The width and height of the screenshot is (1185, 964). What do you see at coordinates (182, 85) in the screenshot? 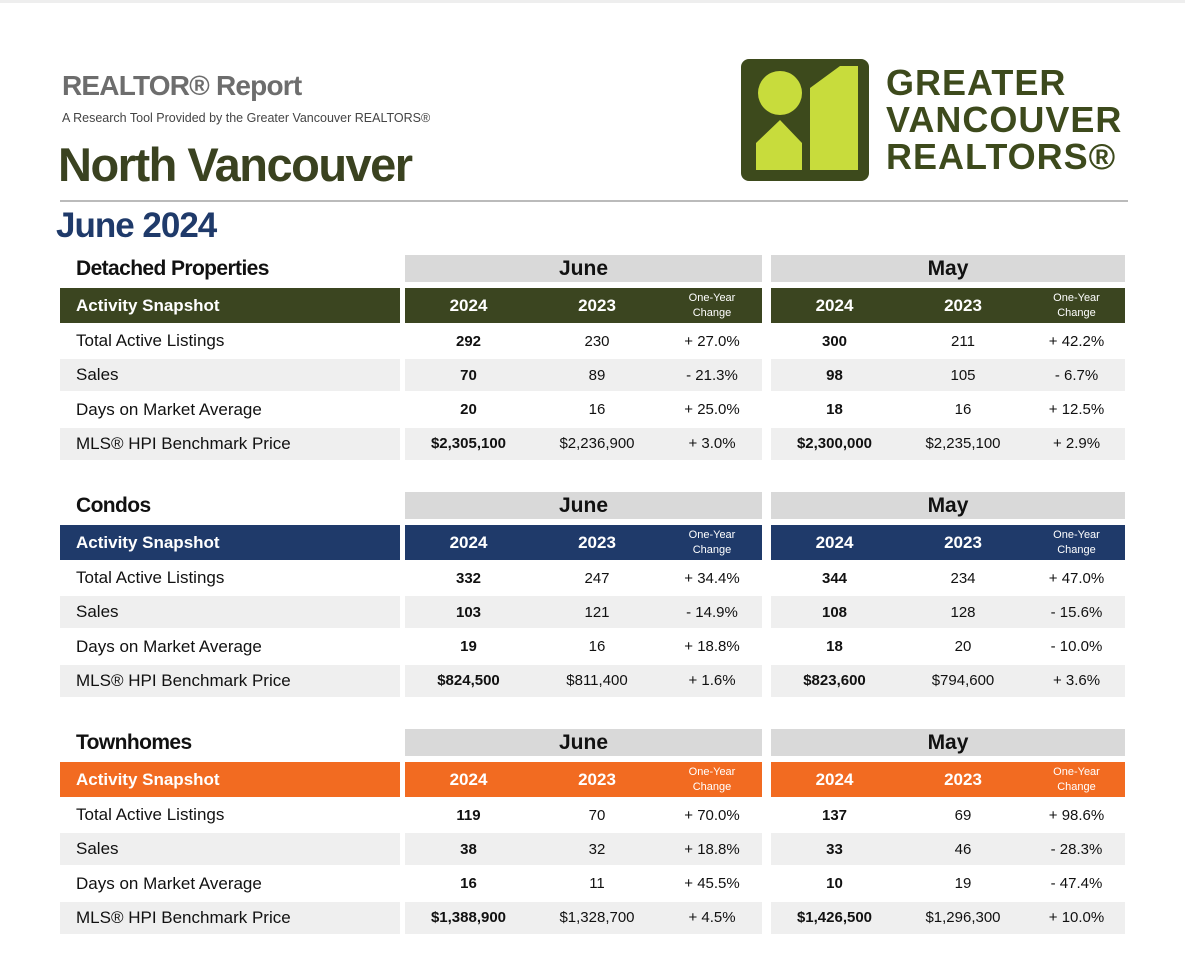
I see `report-title: REALTOR® Report` at bounding box center [182, 85].